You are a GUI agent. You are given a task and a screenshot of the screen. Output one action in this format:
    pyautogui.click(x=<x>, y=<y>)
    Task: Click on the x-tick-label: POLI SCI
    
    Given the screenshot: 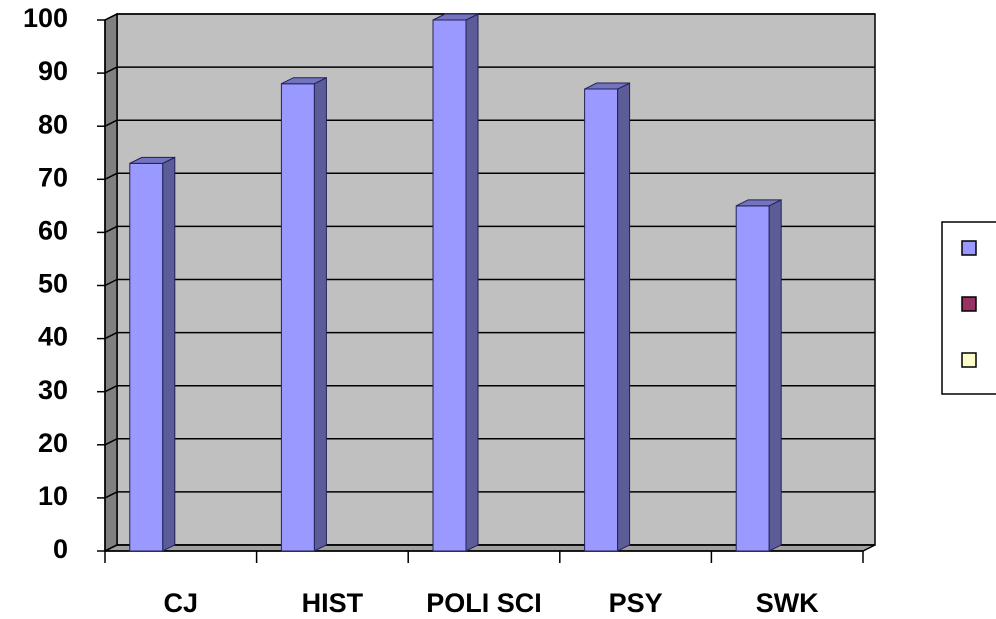 What is the action you would take?
    pyautogui.click(x=484, y=603)
    